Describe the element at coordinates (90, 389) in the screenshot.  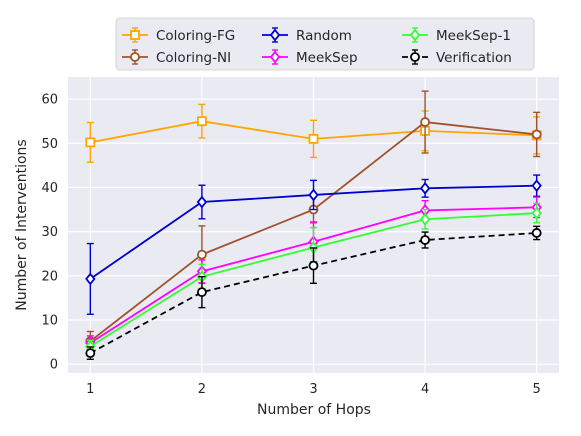
I see `x-tick-label: 1` at that location.